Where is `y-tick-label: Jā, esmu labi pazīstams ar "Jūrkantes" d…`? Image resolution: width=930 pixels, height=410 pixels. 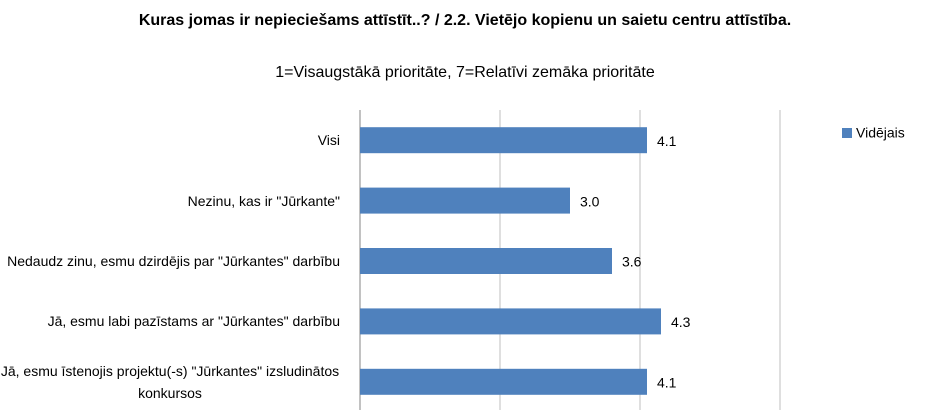
y-tick-label: Jā, esmu labi pazīstams ar "Jūrkantes" d… is located at coordinates (170, 321).